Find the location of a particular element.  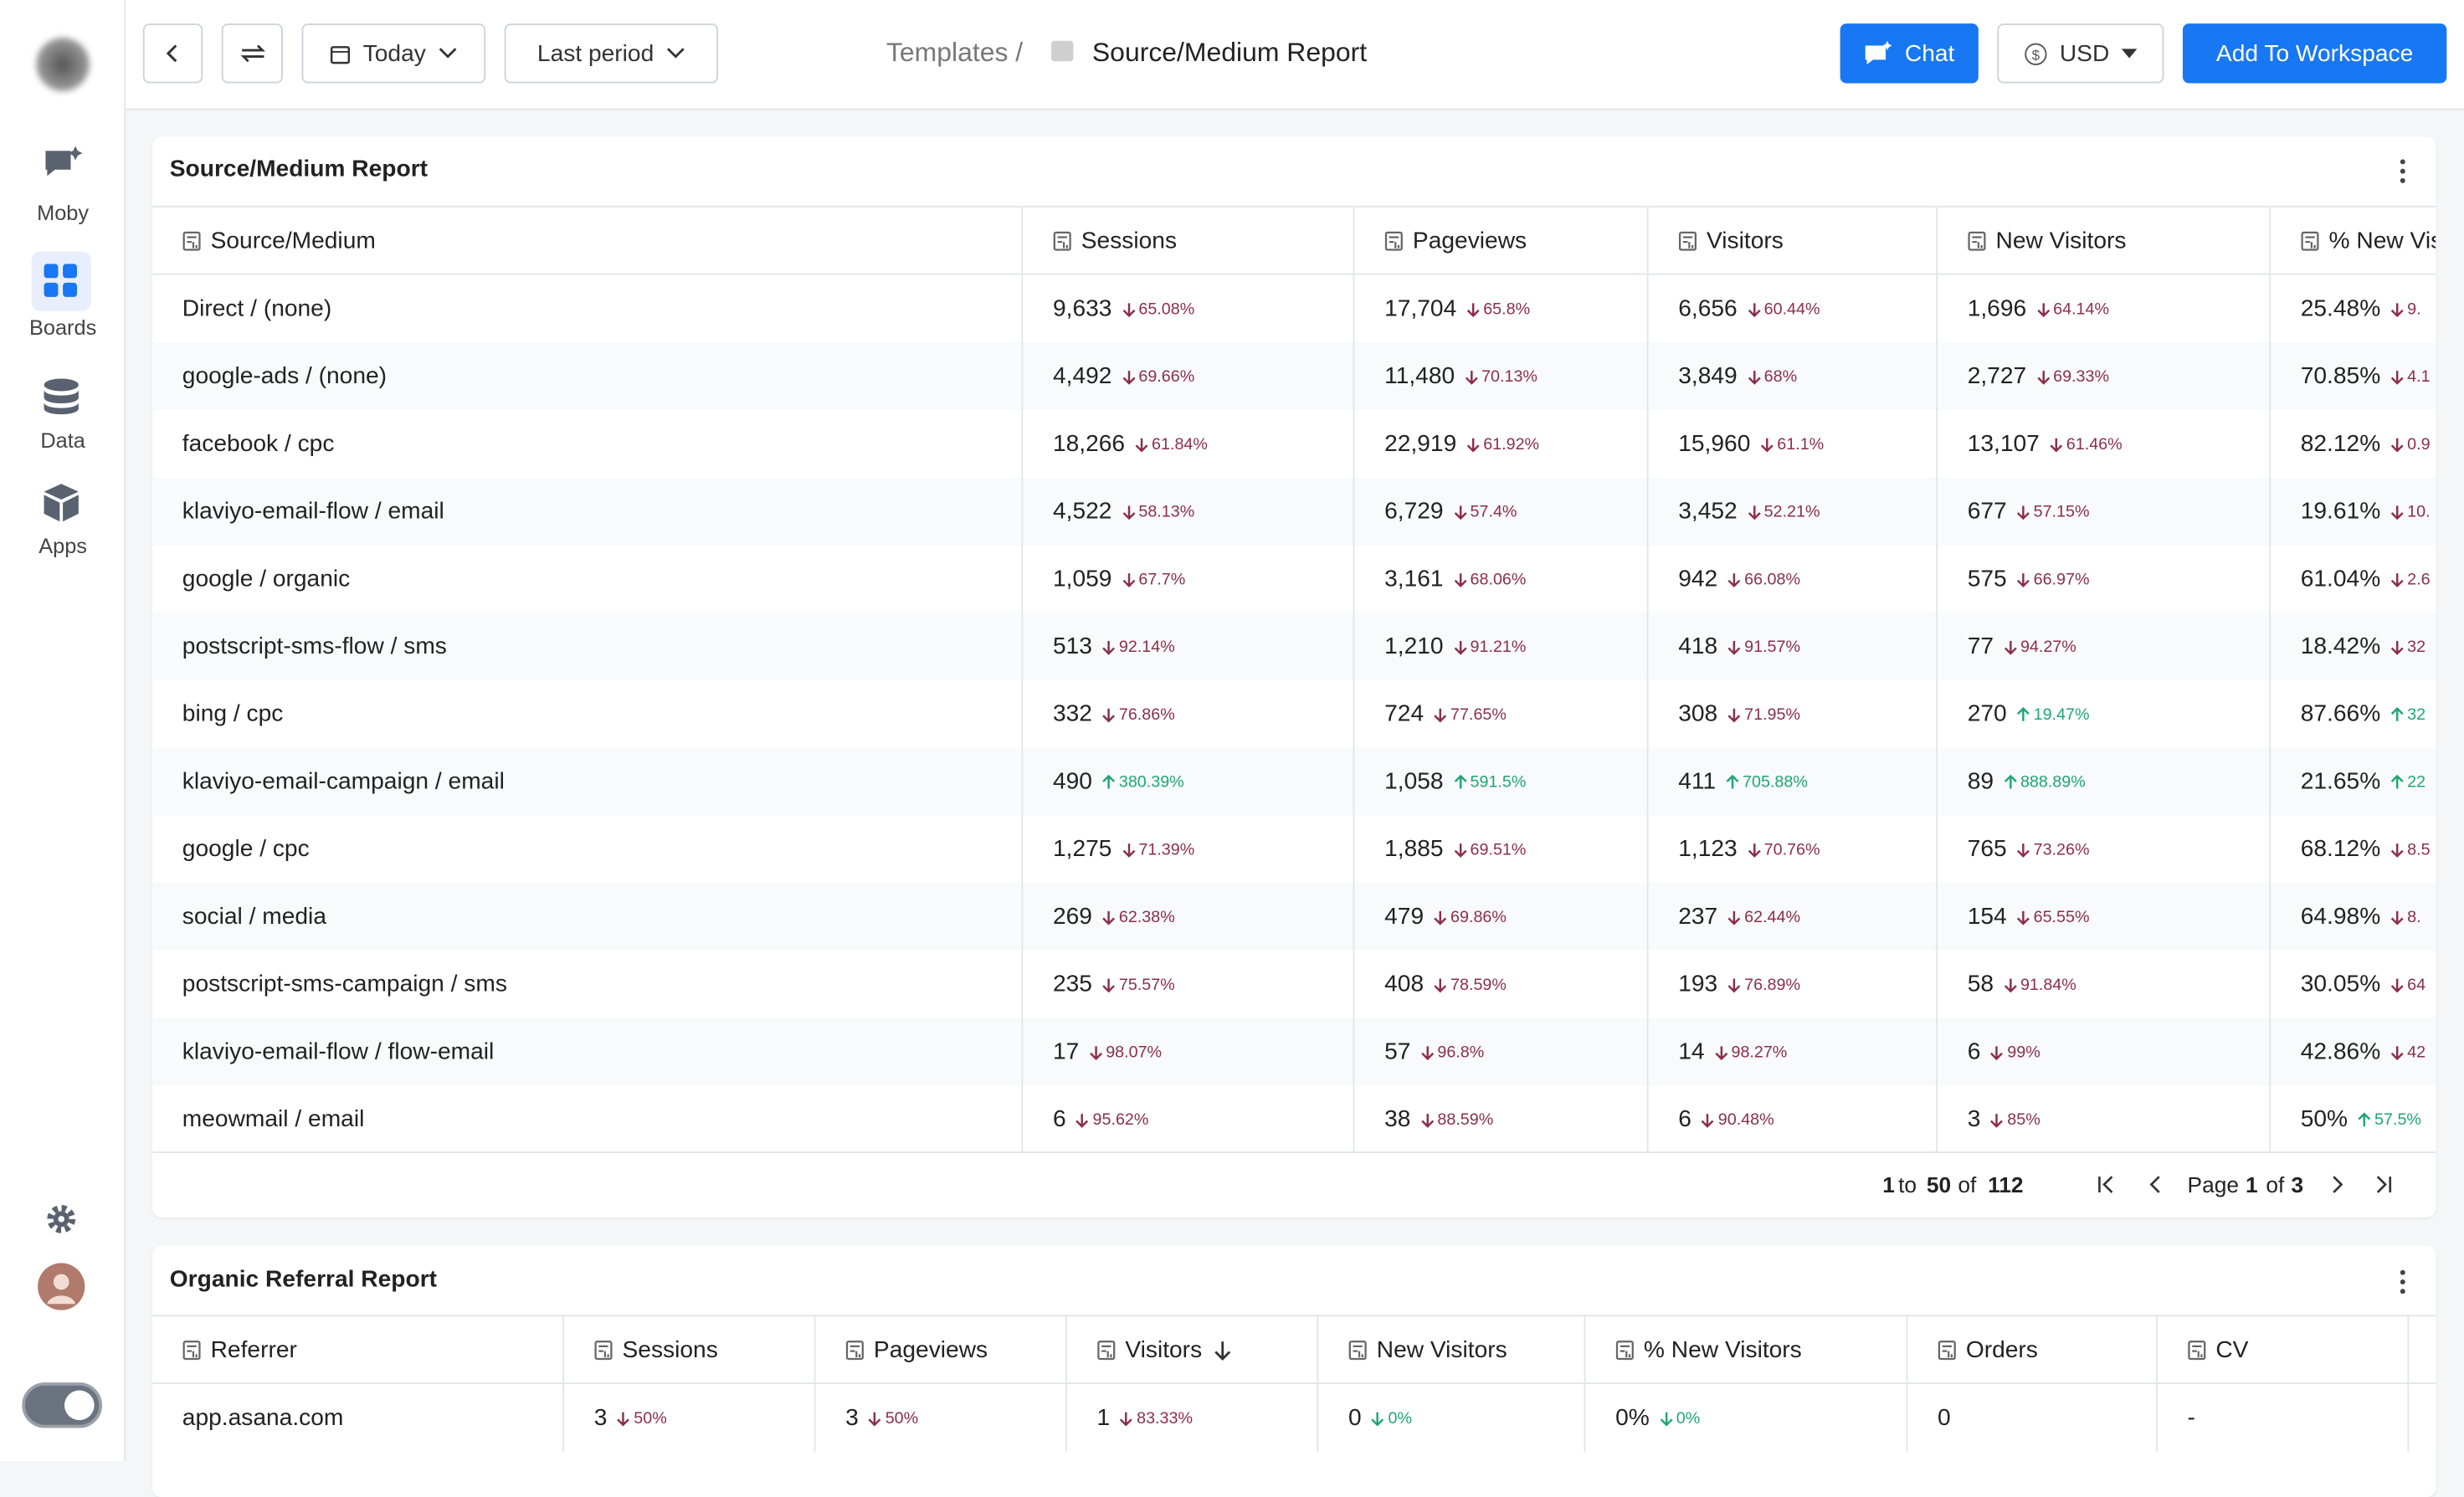

nav-item: Boards is located at coordinates (62, 327).